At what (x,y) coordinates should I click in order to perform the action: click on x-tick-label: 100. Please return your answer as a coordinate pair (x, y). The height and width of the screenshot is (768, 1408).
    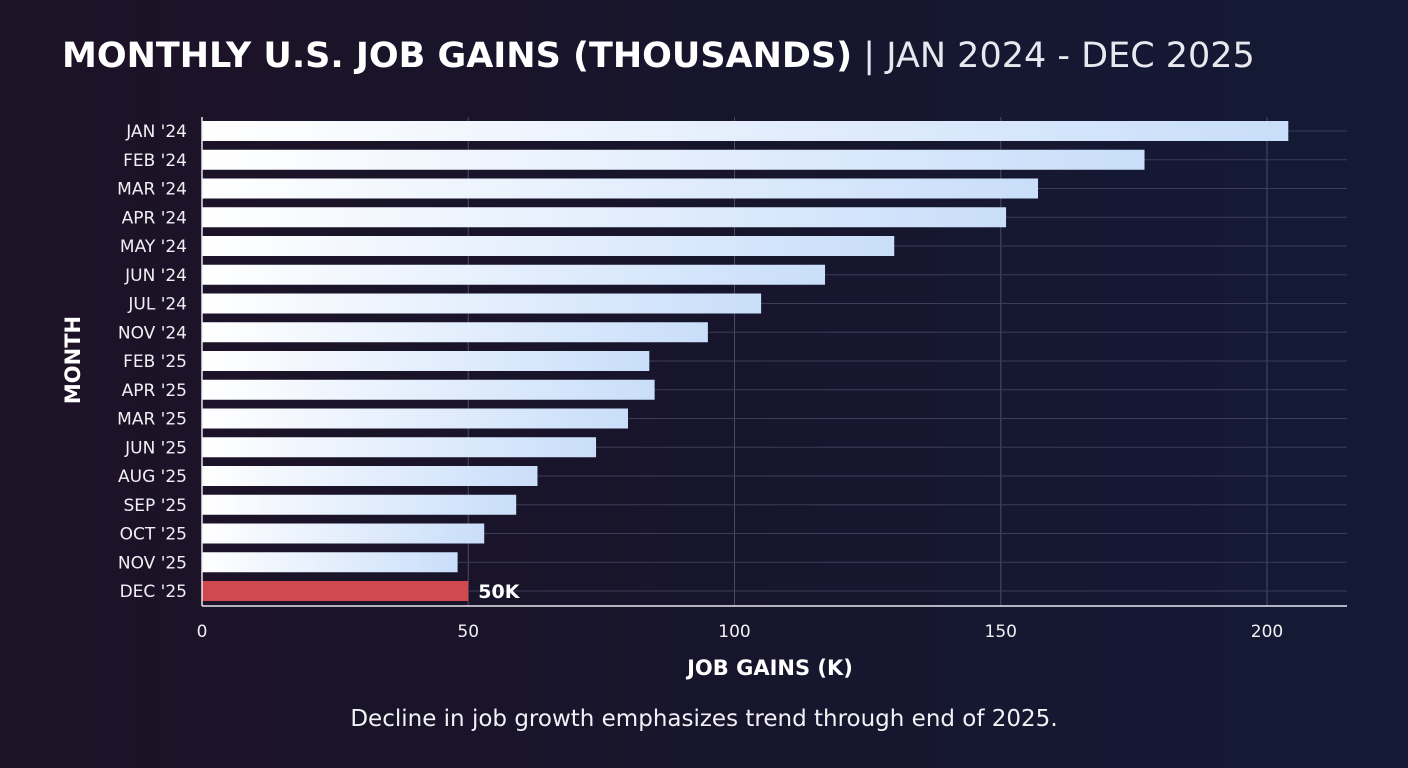
    Looking at the image, I should click on (734, 632).